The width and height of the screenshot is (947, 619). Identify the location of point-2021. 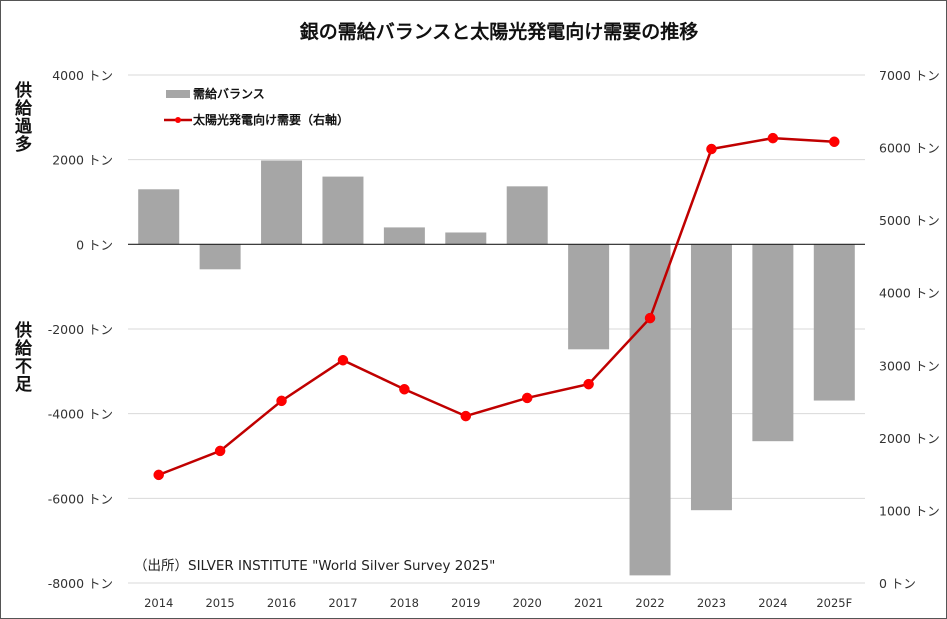
(588, 384).